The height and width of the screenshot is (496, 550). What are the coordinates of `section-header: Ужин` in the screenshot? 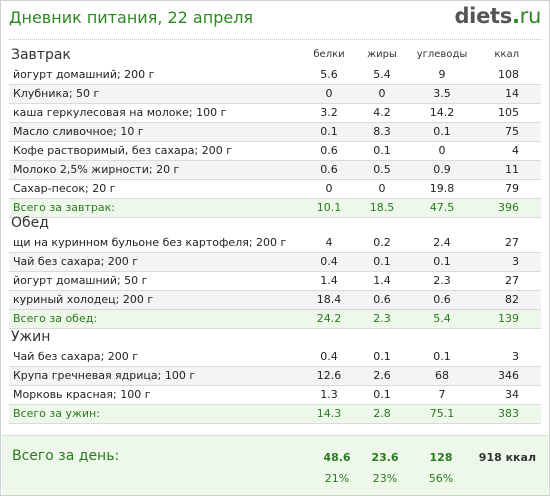 It's located at (275, 337).